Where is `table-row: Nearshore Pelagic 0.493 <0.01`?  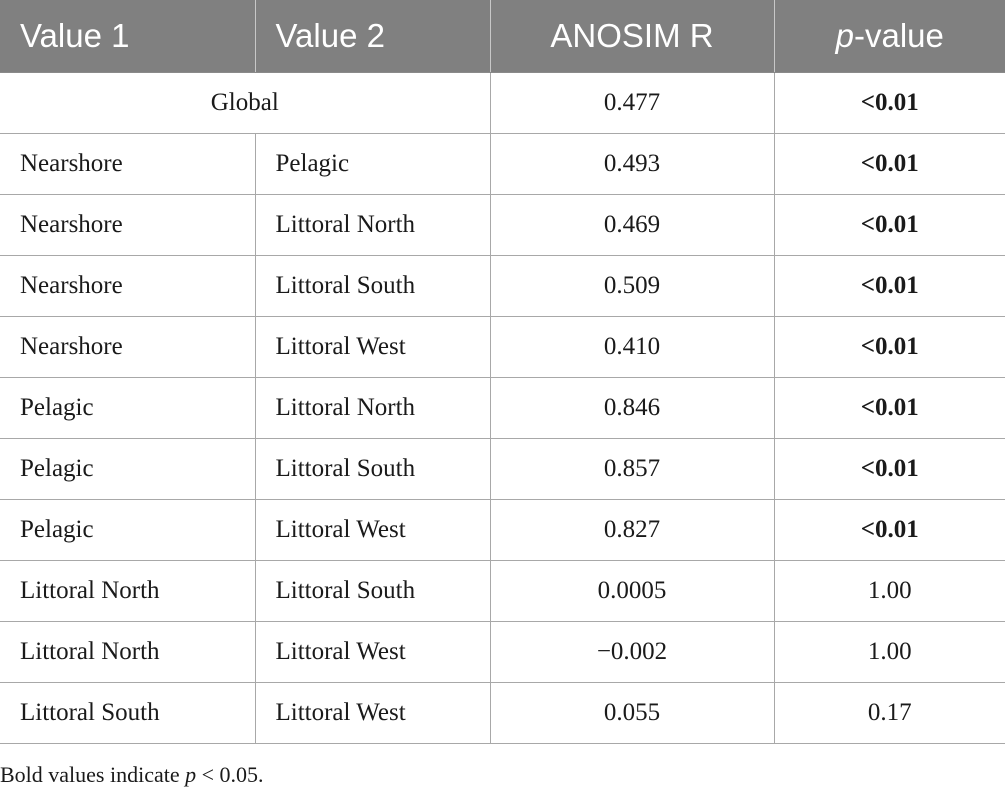 table-row: Nearshore Pelagic 0.493 <0.01 is located at coordinates (502, 164).